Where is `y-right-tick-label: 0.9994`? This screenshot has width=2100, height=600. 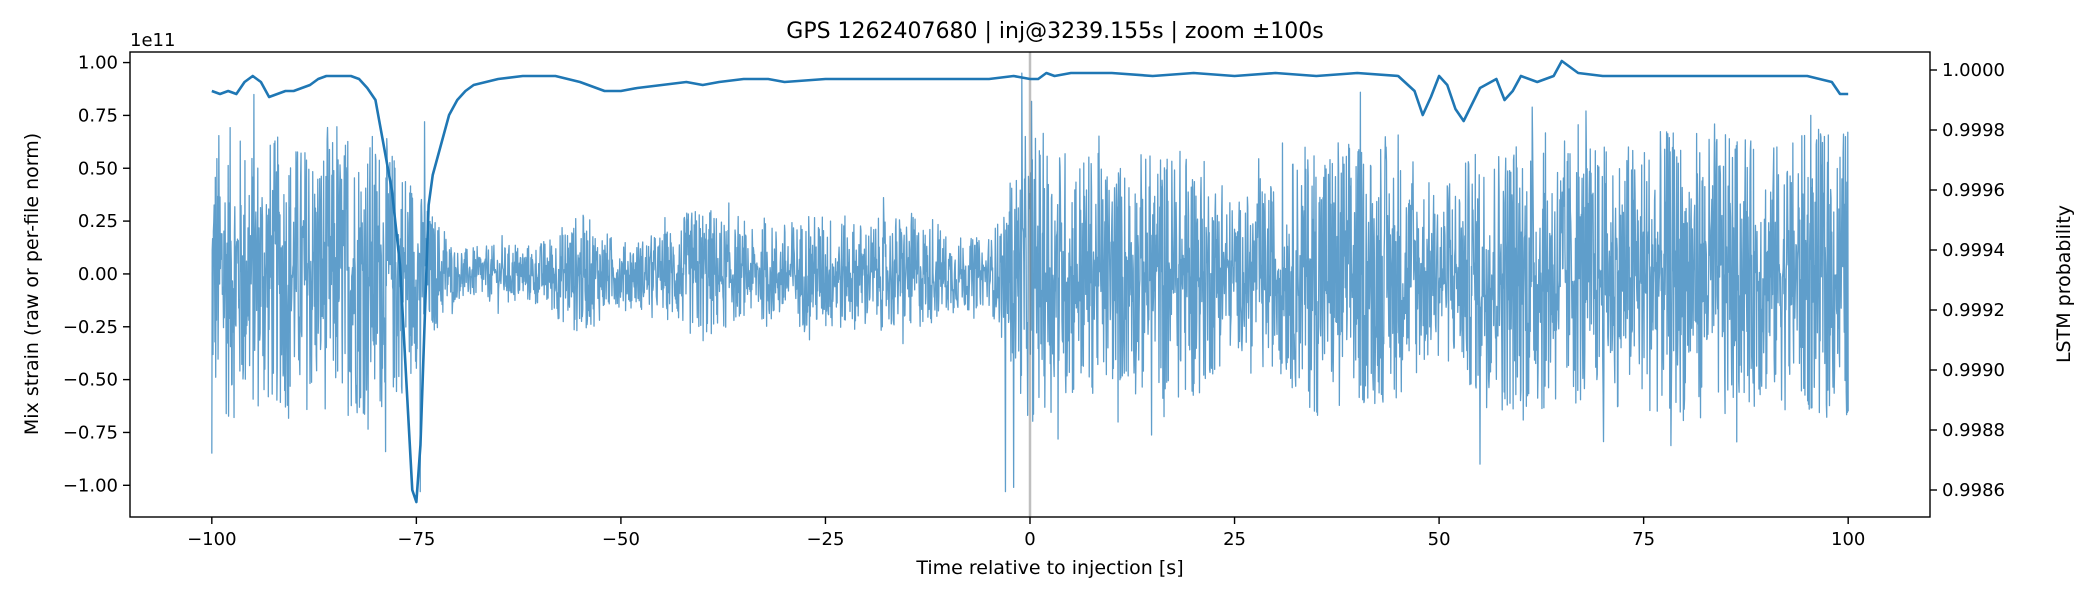 y-right-tick-label: 0.9994 is located at coordinates (1973, 250).